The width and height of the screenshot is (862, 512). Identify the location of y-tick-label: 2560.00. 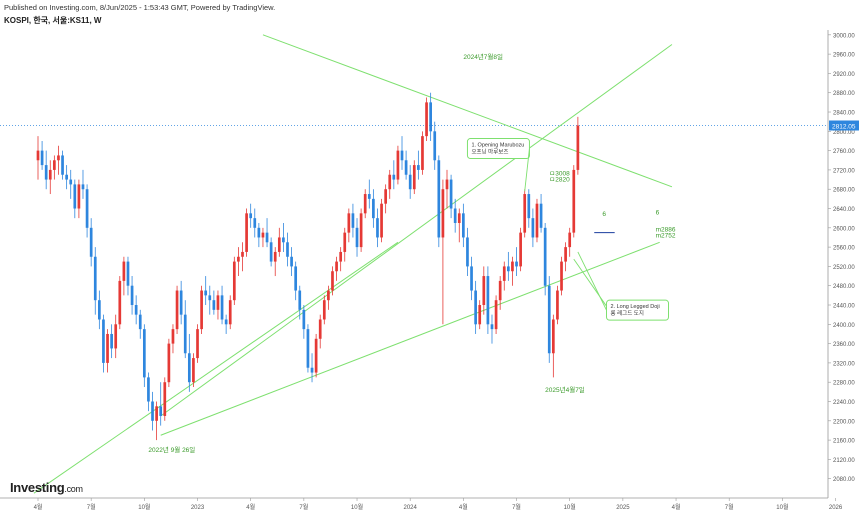
(844, 249).